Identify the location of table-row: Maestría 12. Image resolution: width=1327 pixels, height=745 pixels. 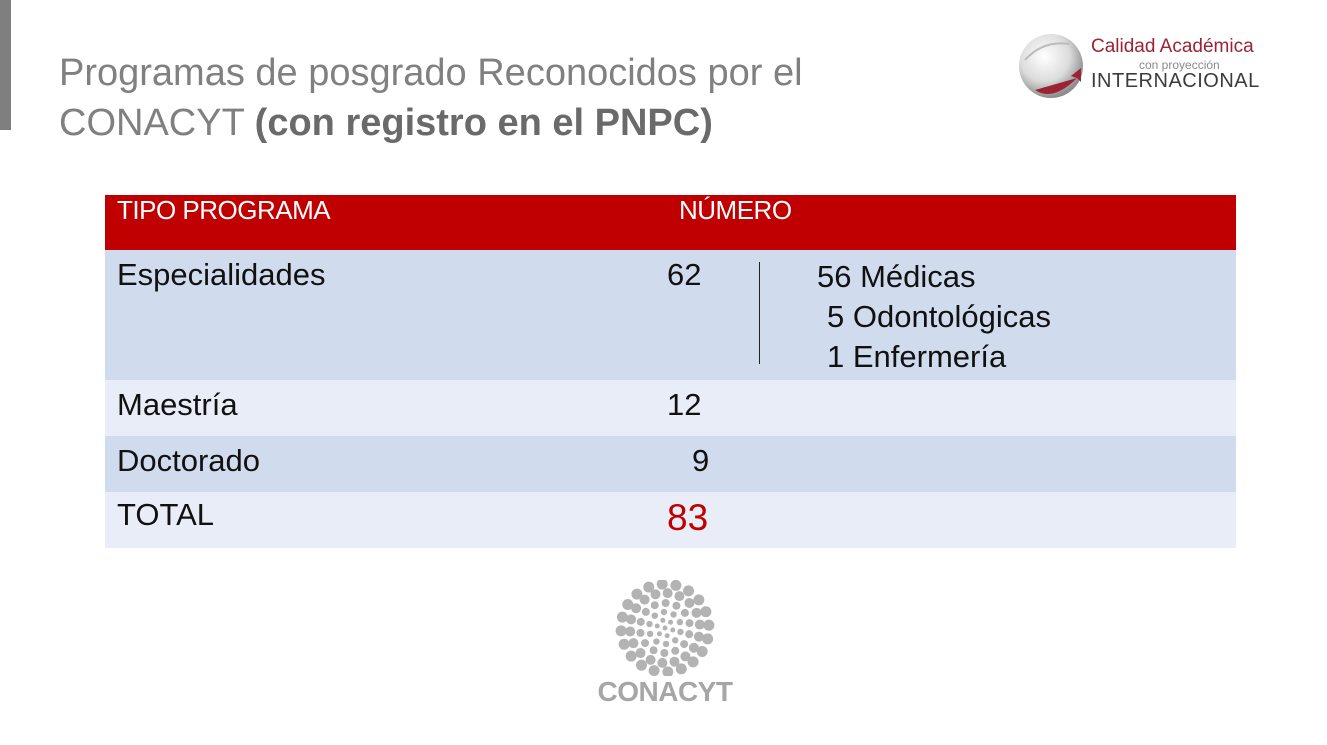
(670, 408).